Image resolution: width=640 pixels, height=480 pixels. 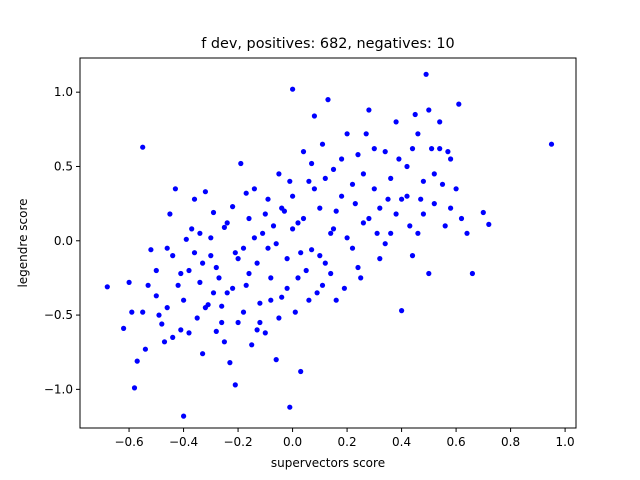 I want to click on chart-title: f dev, positives: 682, negatives: 10, so click(x=327, y=44).